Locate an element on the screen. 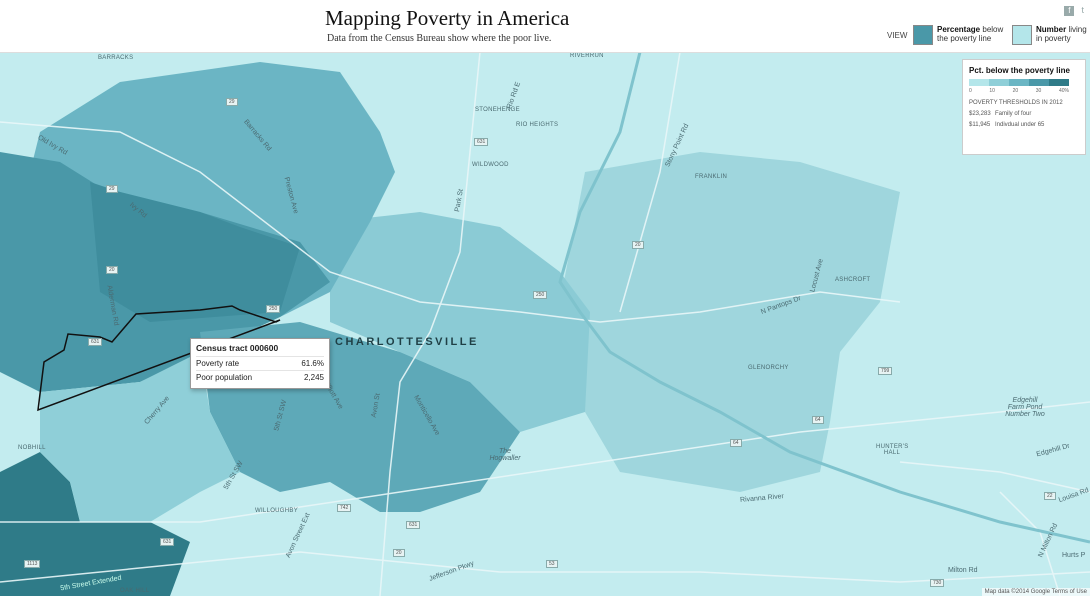 This screenshot has height=596, width=1090. legend-title: Pct. below the poverty line is located at coordinates (1019, 70).